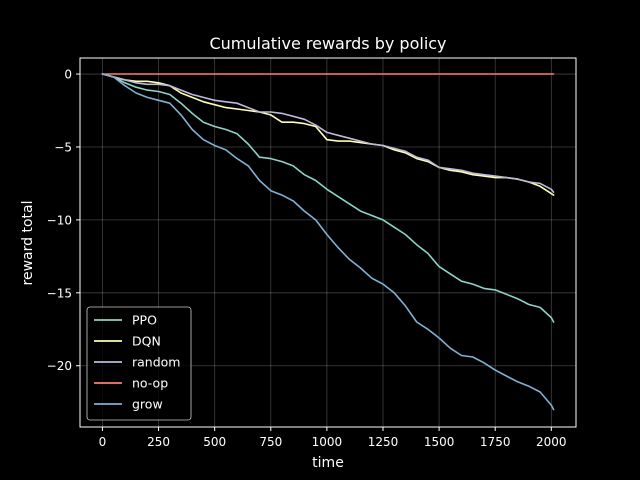 The image size is (640, 480). I want to click on x-tick-label: 1250, so click(383, 442).